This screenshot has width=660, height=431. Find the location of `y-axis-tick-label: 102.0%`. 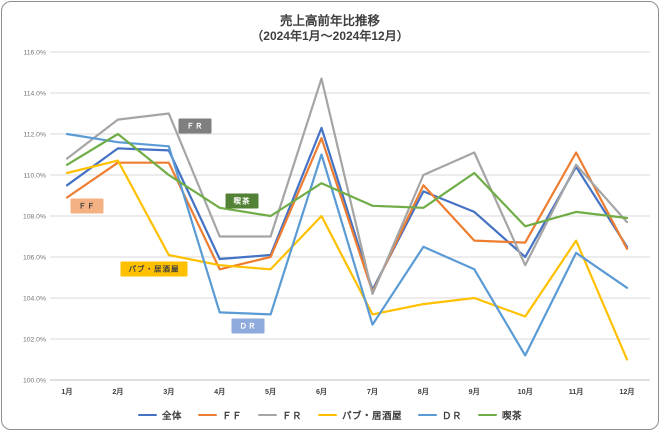

y-axis-tick-label: 102.0% is located at coordinates (34, 340).